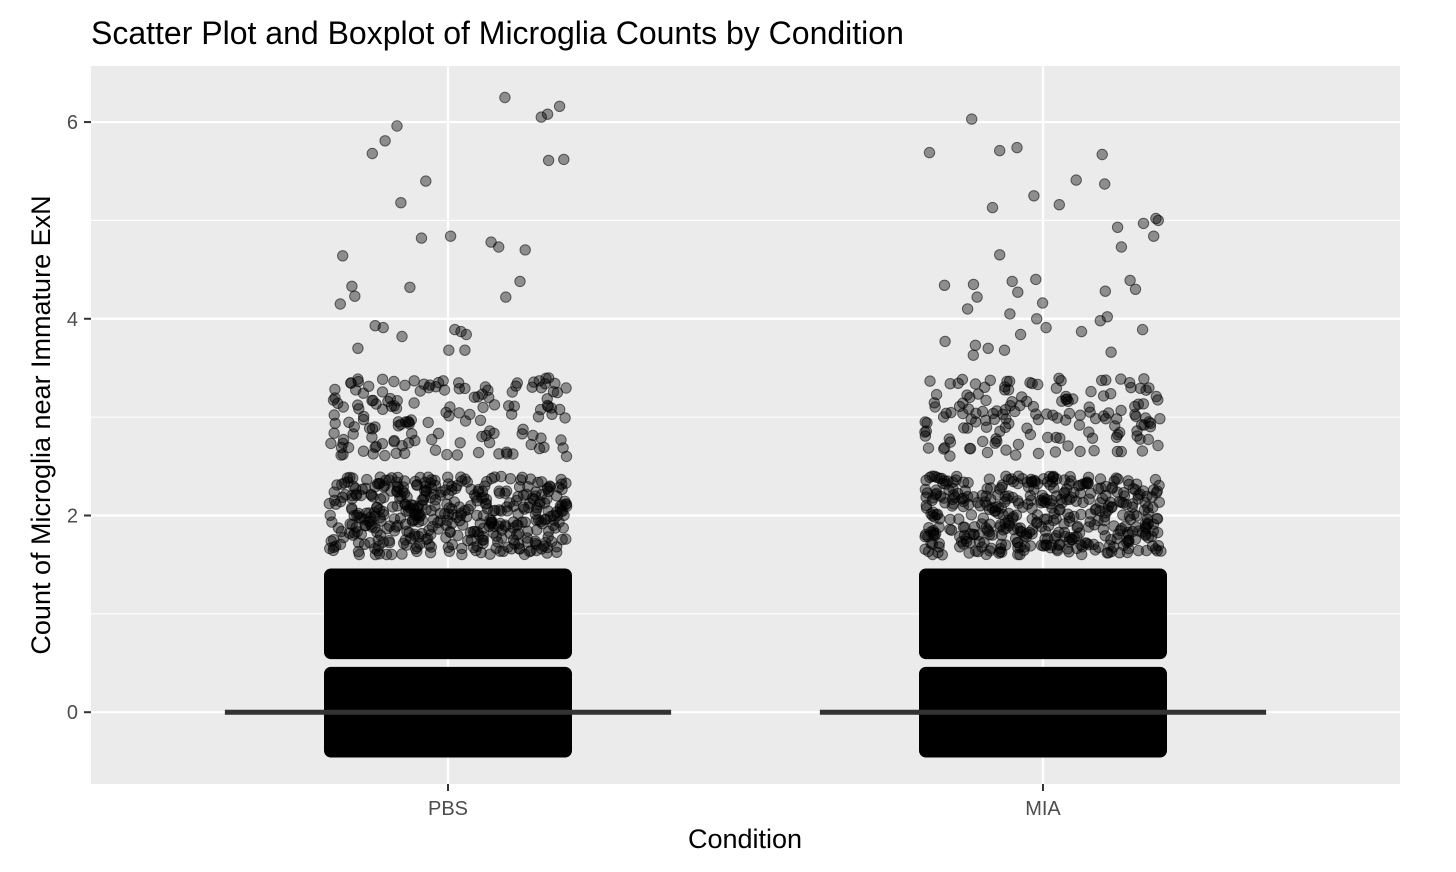 This screenshot has height=872, width=1456. What do you see at coordinates (448, 809) in the screenshot?
I see `x-tick-label: PBS` at bounding box center [448, 809].